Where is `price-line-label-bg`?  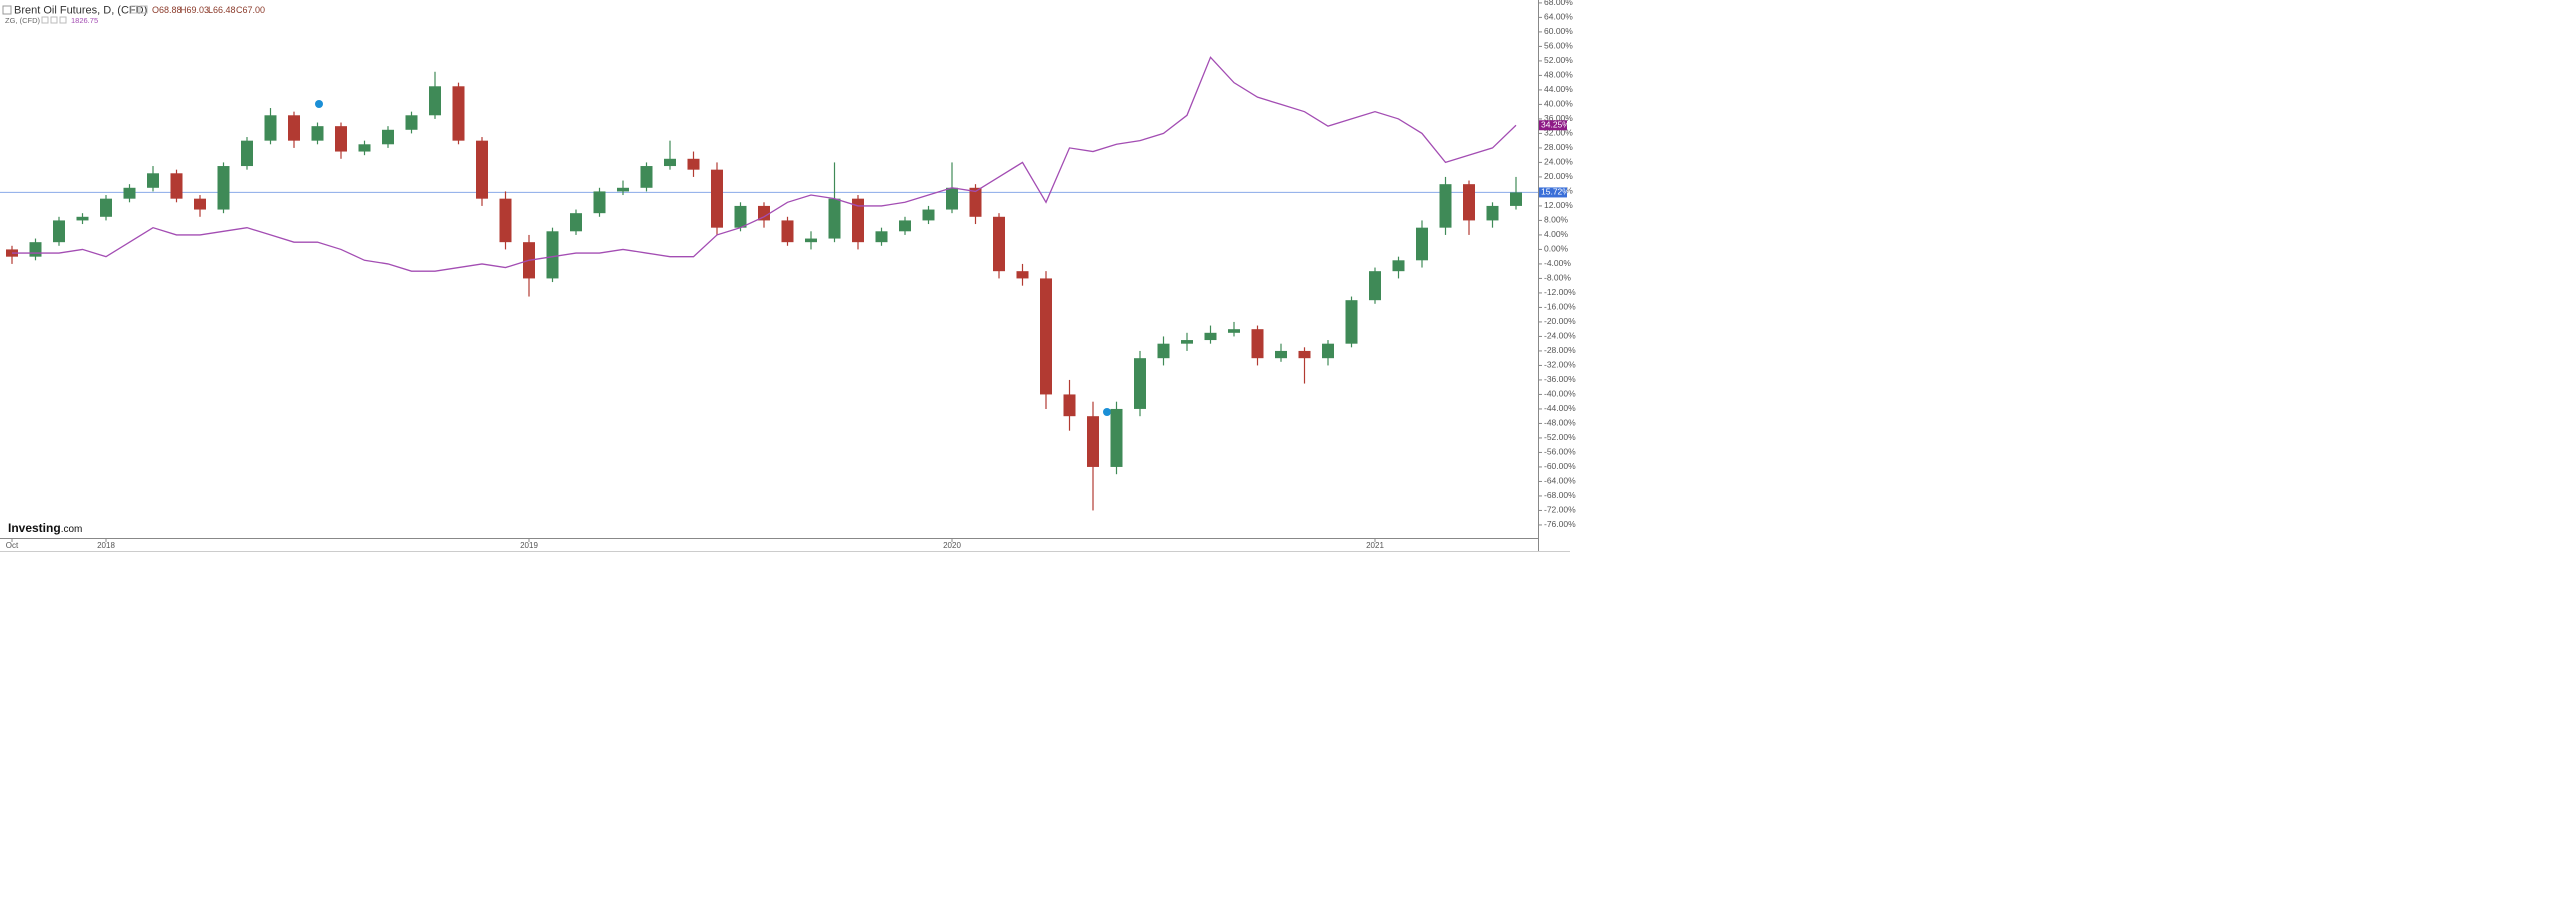 price-line-label-bg is located at coordinates (1553, 192).